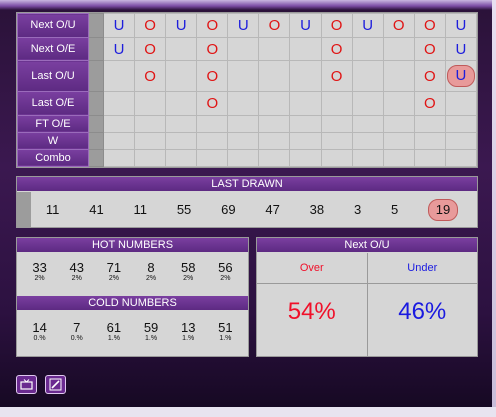  What do you see at coordinates (114, 337) in the screenshot?
I see `cold-number-item: 61 1.%` at bounding box center [114, 337].